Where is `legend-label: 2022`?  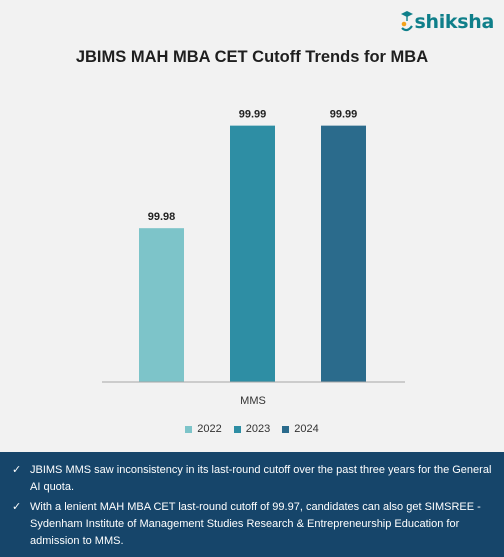
legend-label: 2022 is located at coordinates (209, 429).